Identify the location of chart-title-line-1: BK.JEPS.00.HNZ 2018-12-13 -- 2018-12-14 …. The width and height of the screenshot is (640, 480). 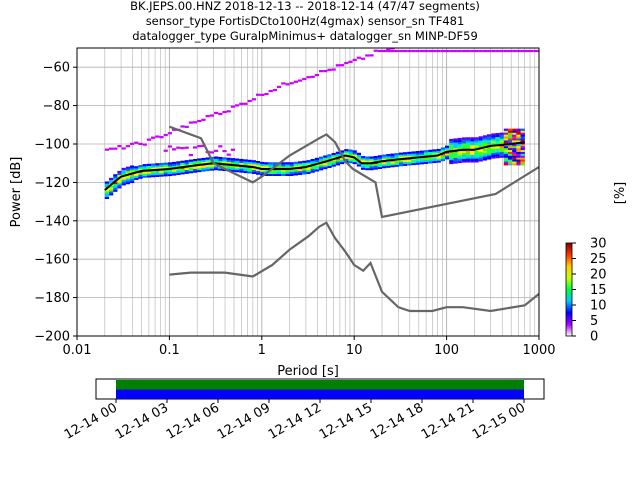
(305, 6).